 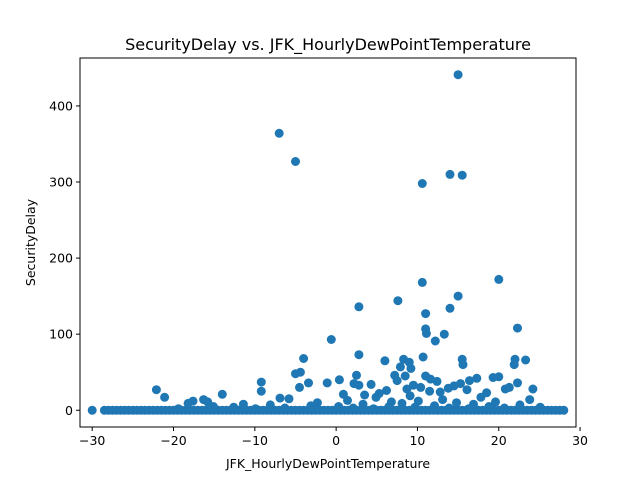 What do you see at coordinates (173, 440) in the screenshot?
I see `x-tick-label: −20` at bounding box center [173, 440].